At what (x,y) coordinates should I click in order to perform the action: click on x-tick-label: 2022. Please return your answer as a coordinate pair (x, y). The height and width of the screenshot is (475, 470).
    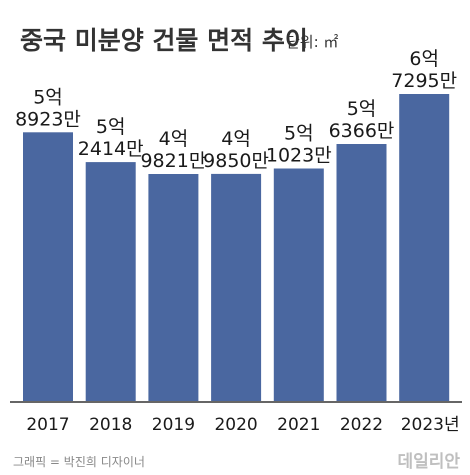
    Looking at the image, I should click on (361, 425).